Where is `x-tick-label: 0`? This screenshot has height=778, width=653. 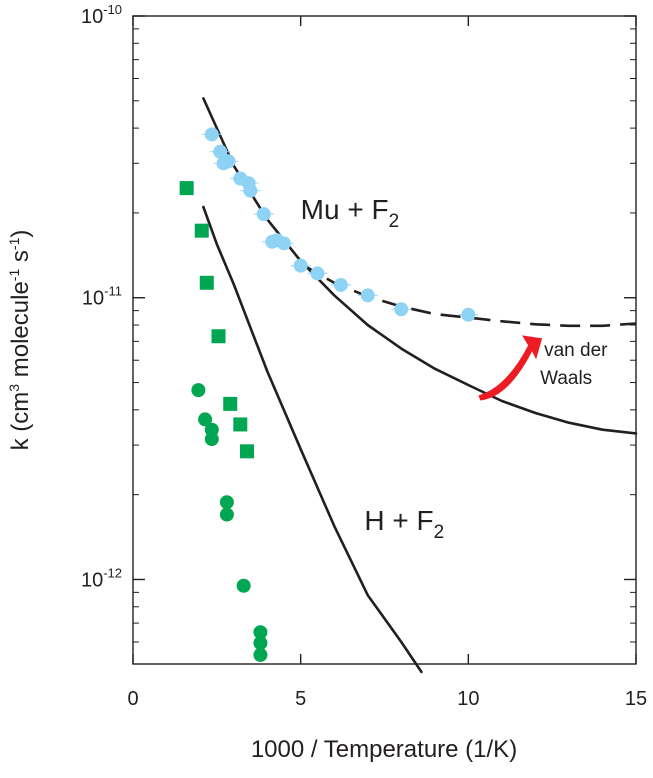 x-tick-label: 0 is located at coordinates (132, 699).